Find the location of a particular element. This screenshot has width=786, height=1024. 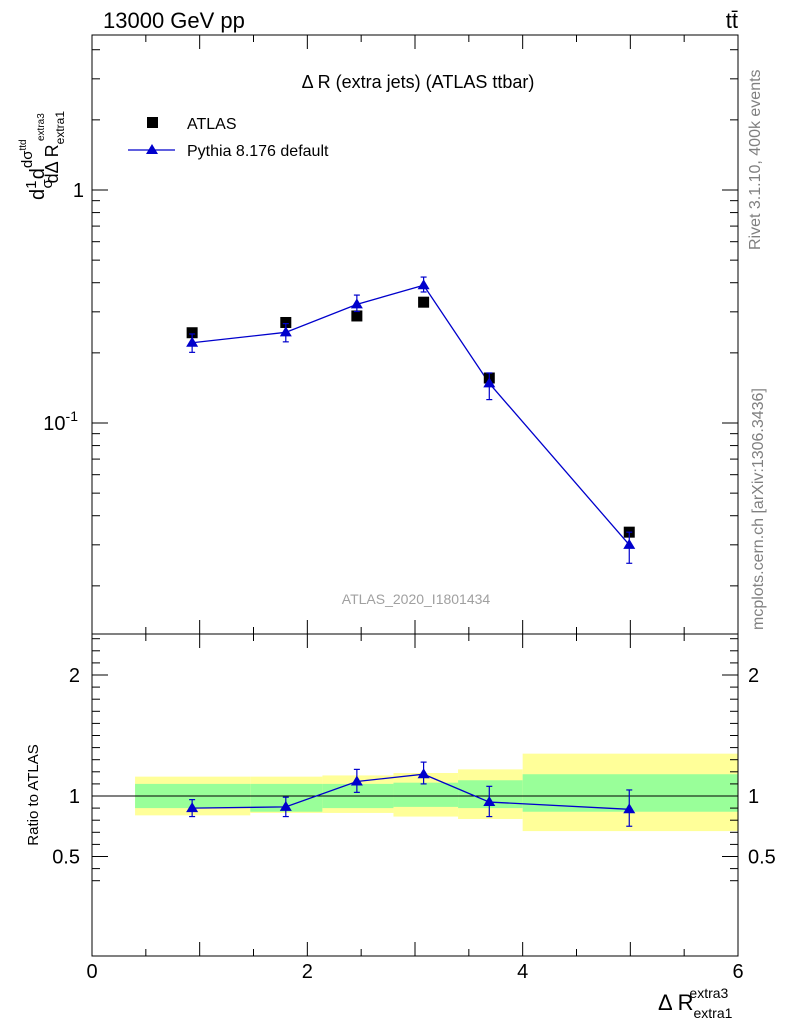

ratio-y-tick-label: 0.5 is located at coordinates (66, 858).